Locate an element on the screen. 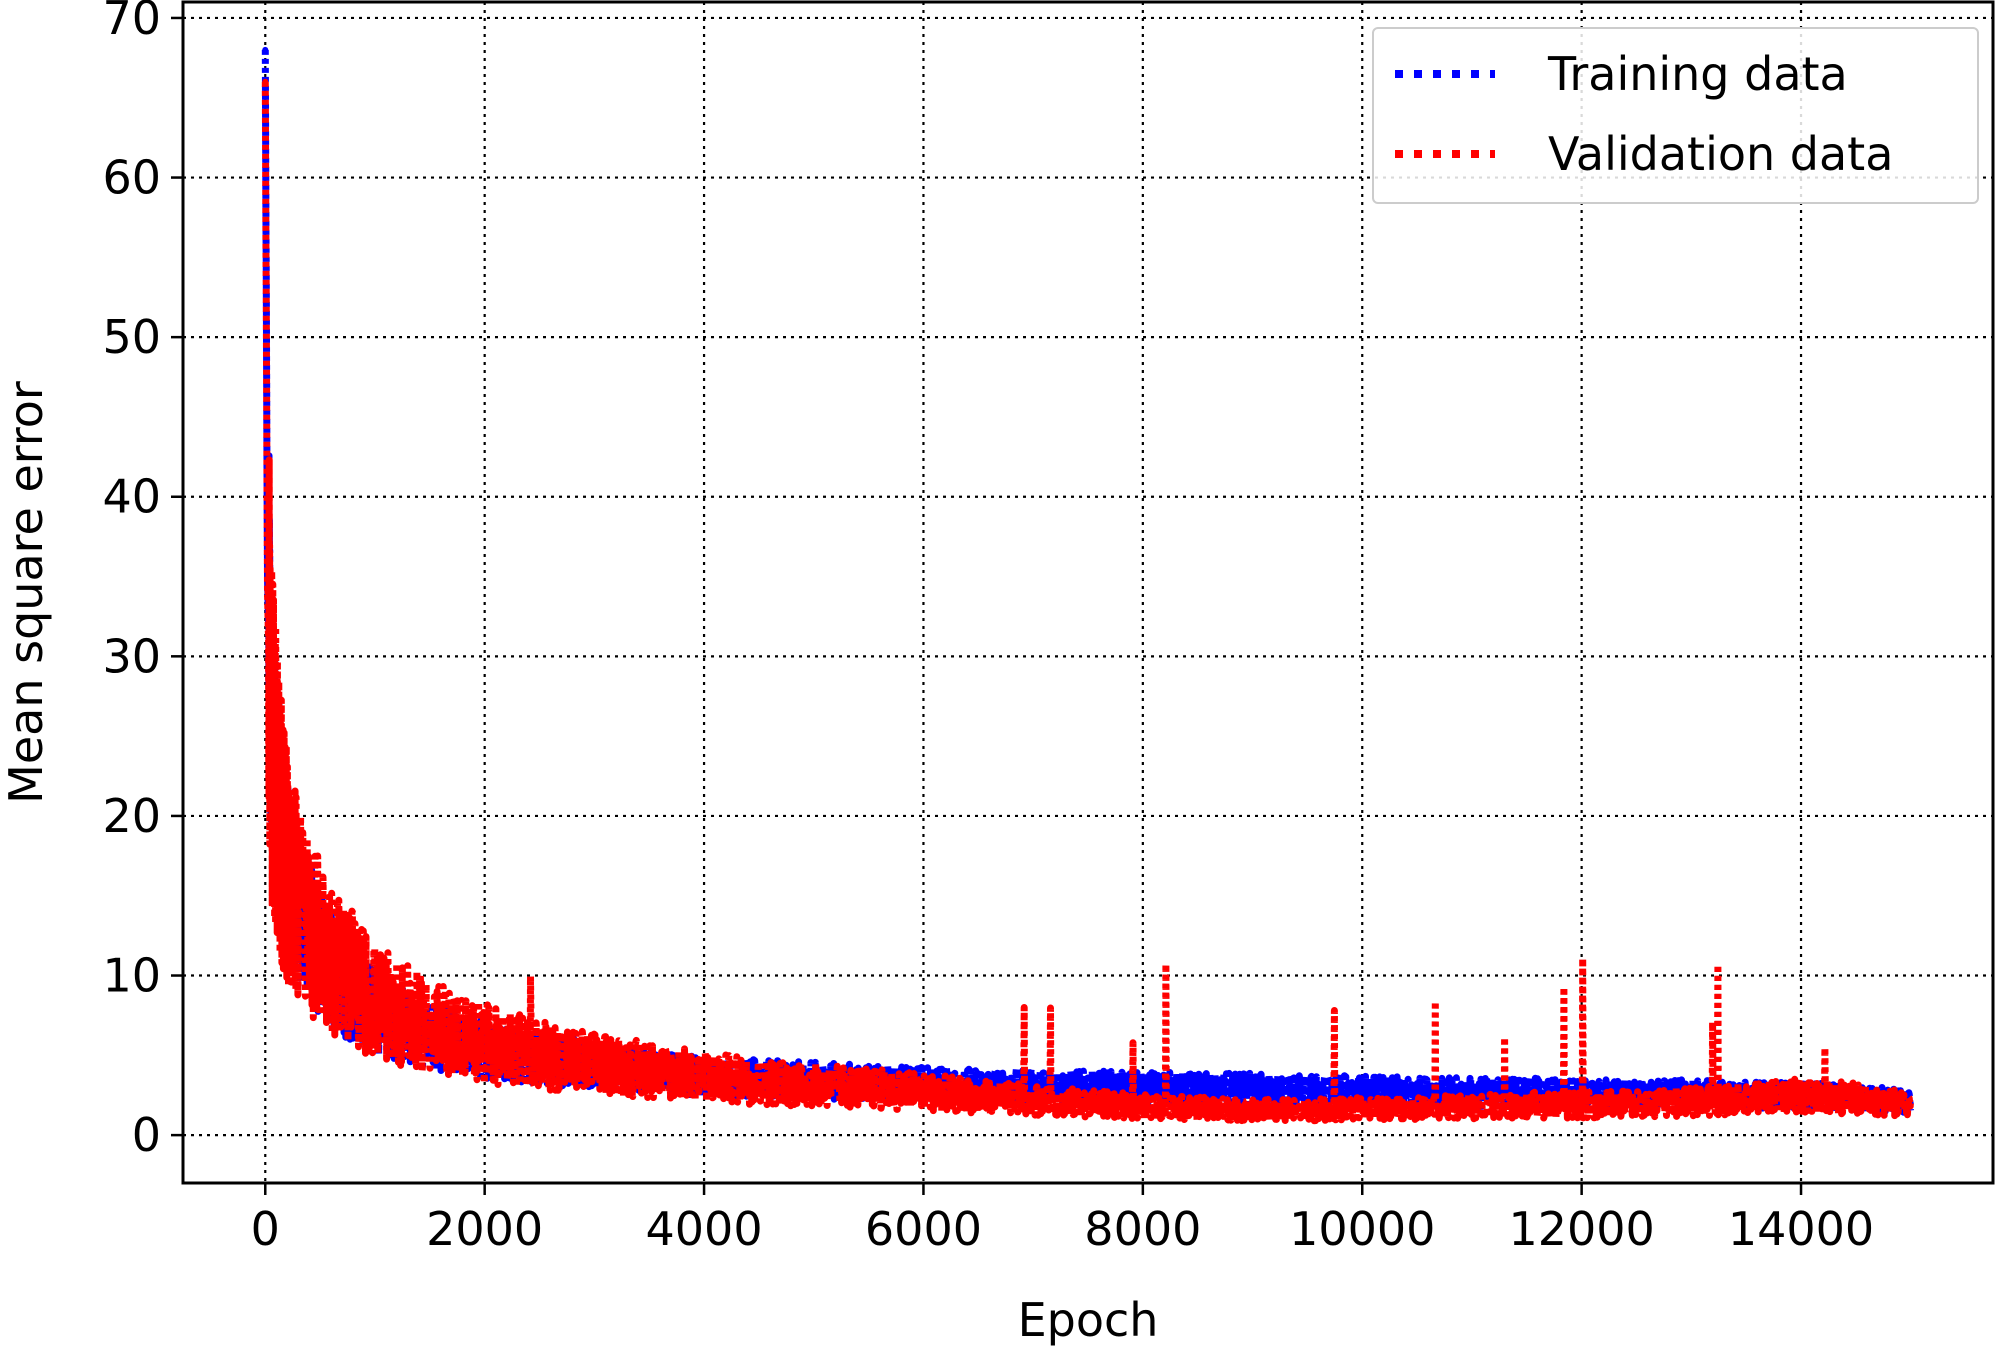 The image size is (2008, 1351). x-axis-title: Epoch is located at coordinates (1088, 1320).